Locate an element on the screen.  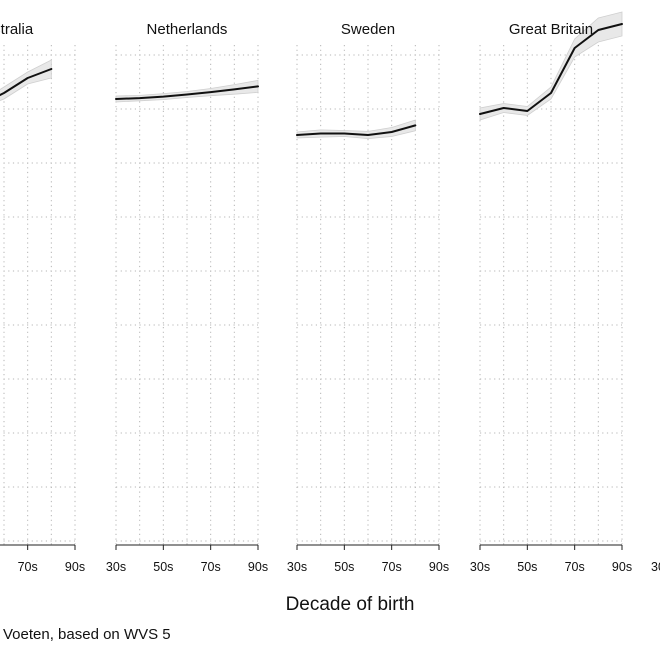
panel-title: Netherlands is located at coordinates (187, 29).